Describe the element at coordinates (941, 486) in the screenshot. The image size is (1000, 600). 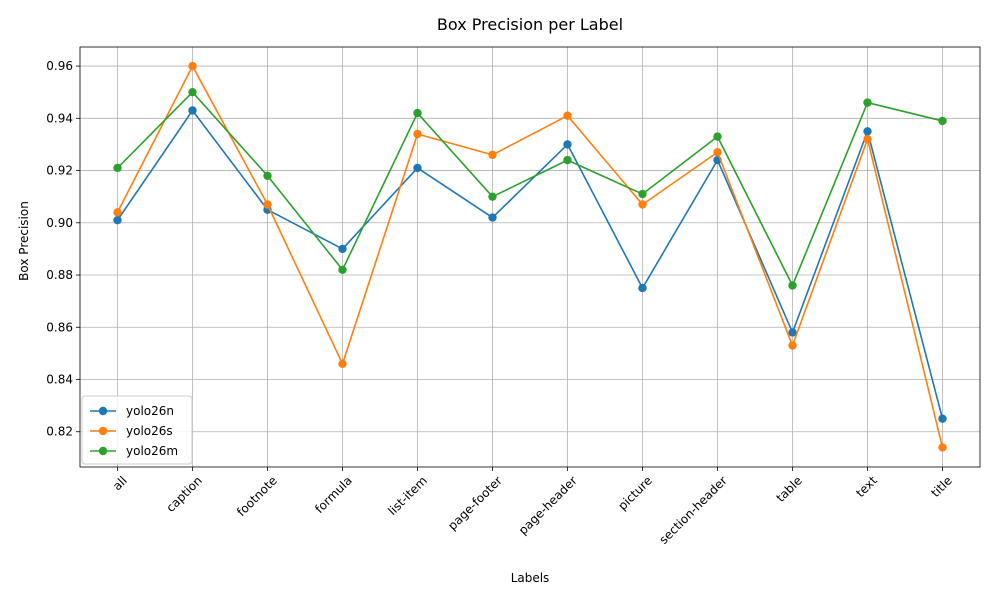
I see `x-tick-label: title` at that location.